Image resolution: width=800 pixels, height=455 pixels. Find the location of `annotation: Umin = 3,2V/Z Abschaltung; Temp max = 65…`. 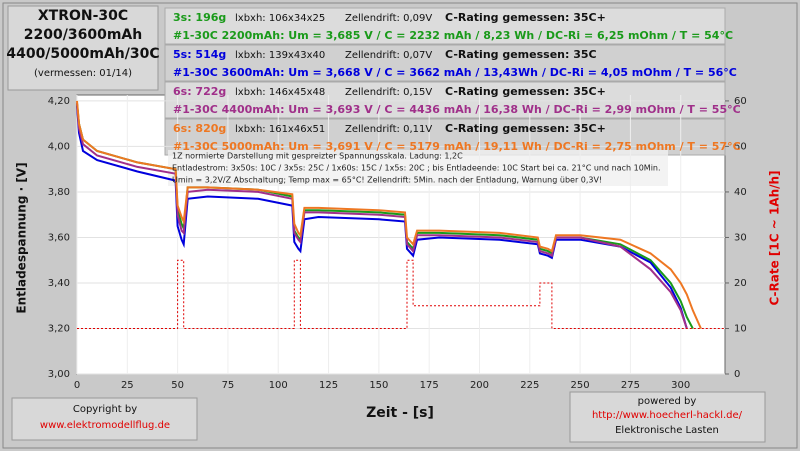

annotation: Umin = 3,2V/Z Abschaltung; Temp max = 65… is located at coordinates (387, 180).